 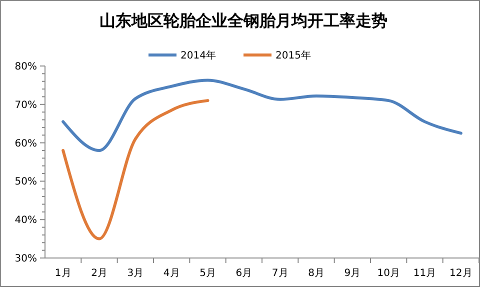 I want to click on x-tick-label: 12月, so click(x=461, y=273).